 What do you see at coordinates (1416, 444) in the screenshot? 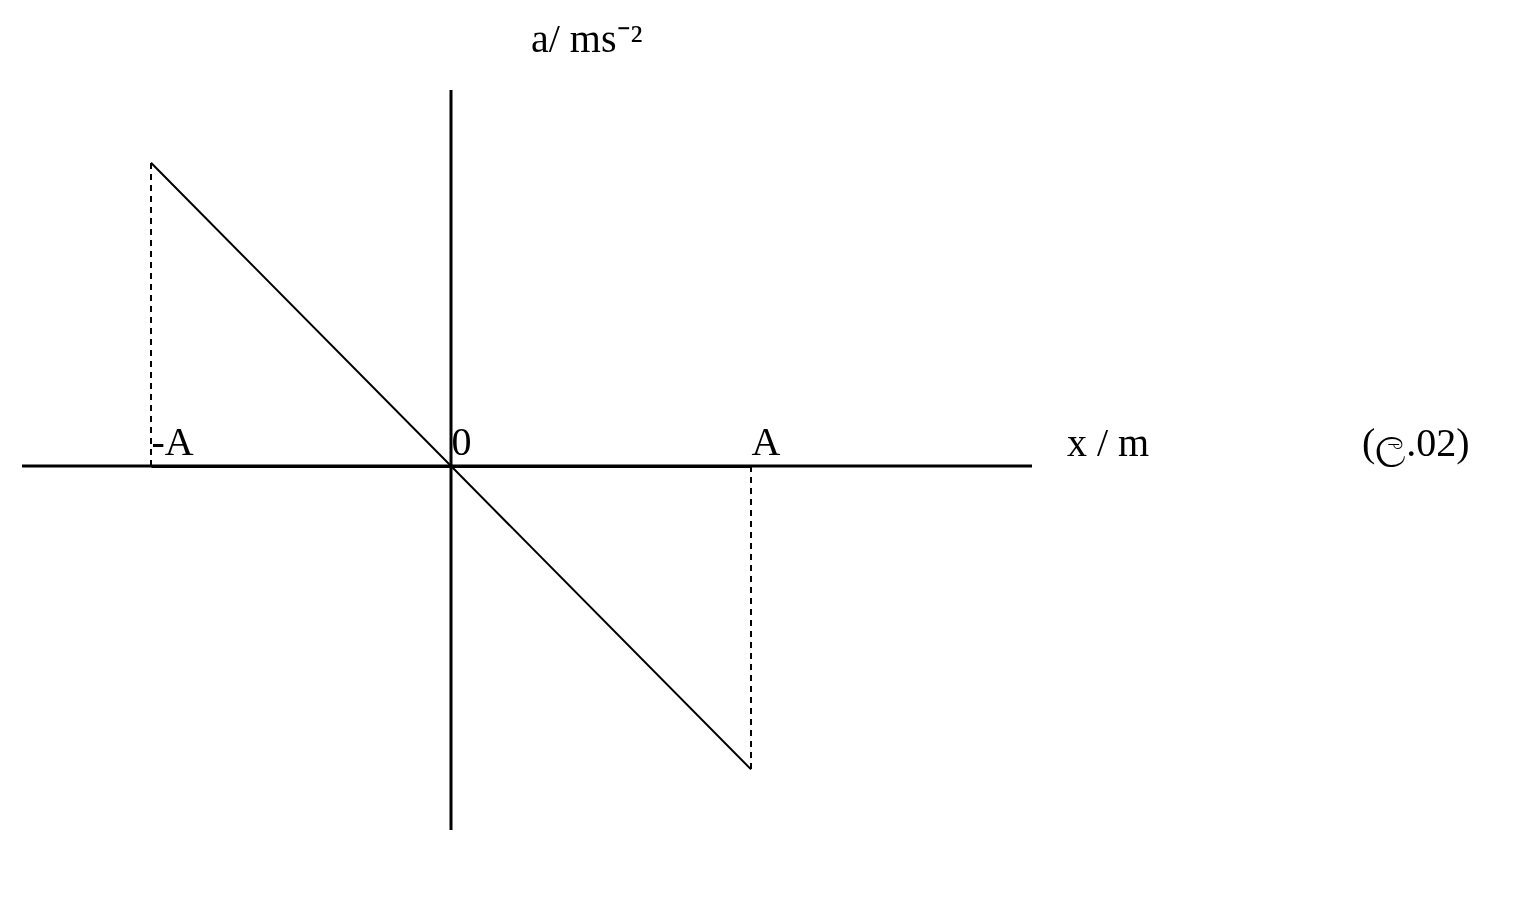
I see `text: (ල.02)` at bounding box center [1416, 444].